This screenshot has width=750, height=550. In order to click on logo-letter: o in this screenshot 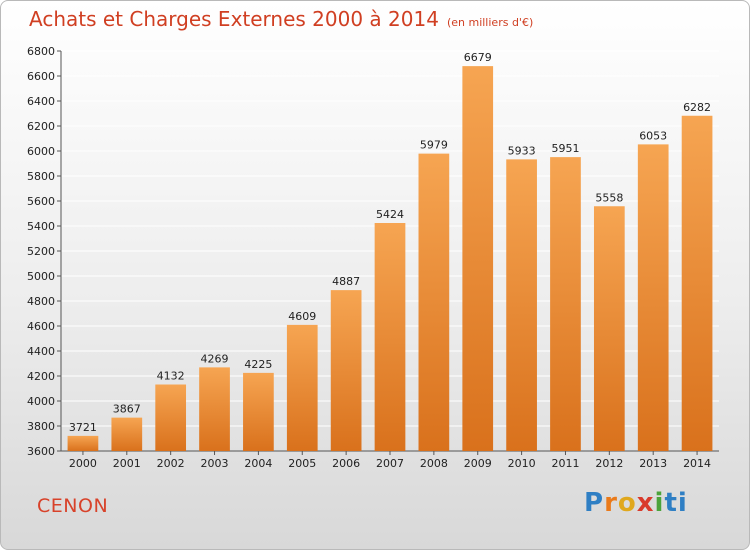, I will do `click(627, 503)`.